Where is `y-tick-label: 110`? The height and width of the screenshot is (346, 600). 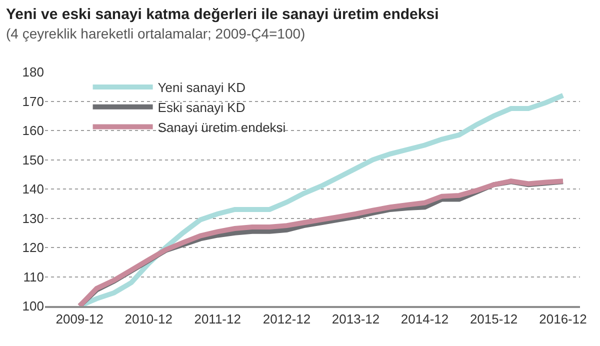 y-tick-label: 110 is located at coordinates (33, 276).